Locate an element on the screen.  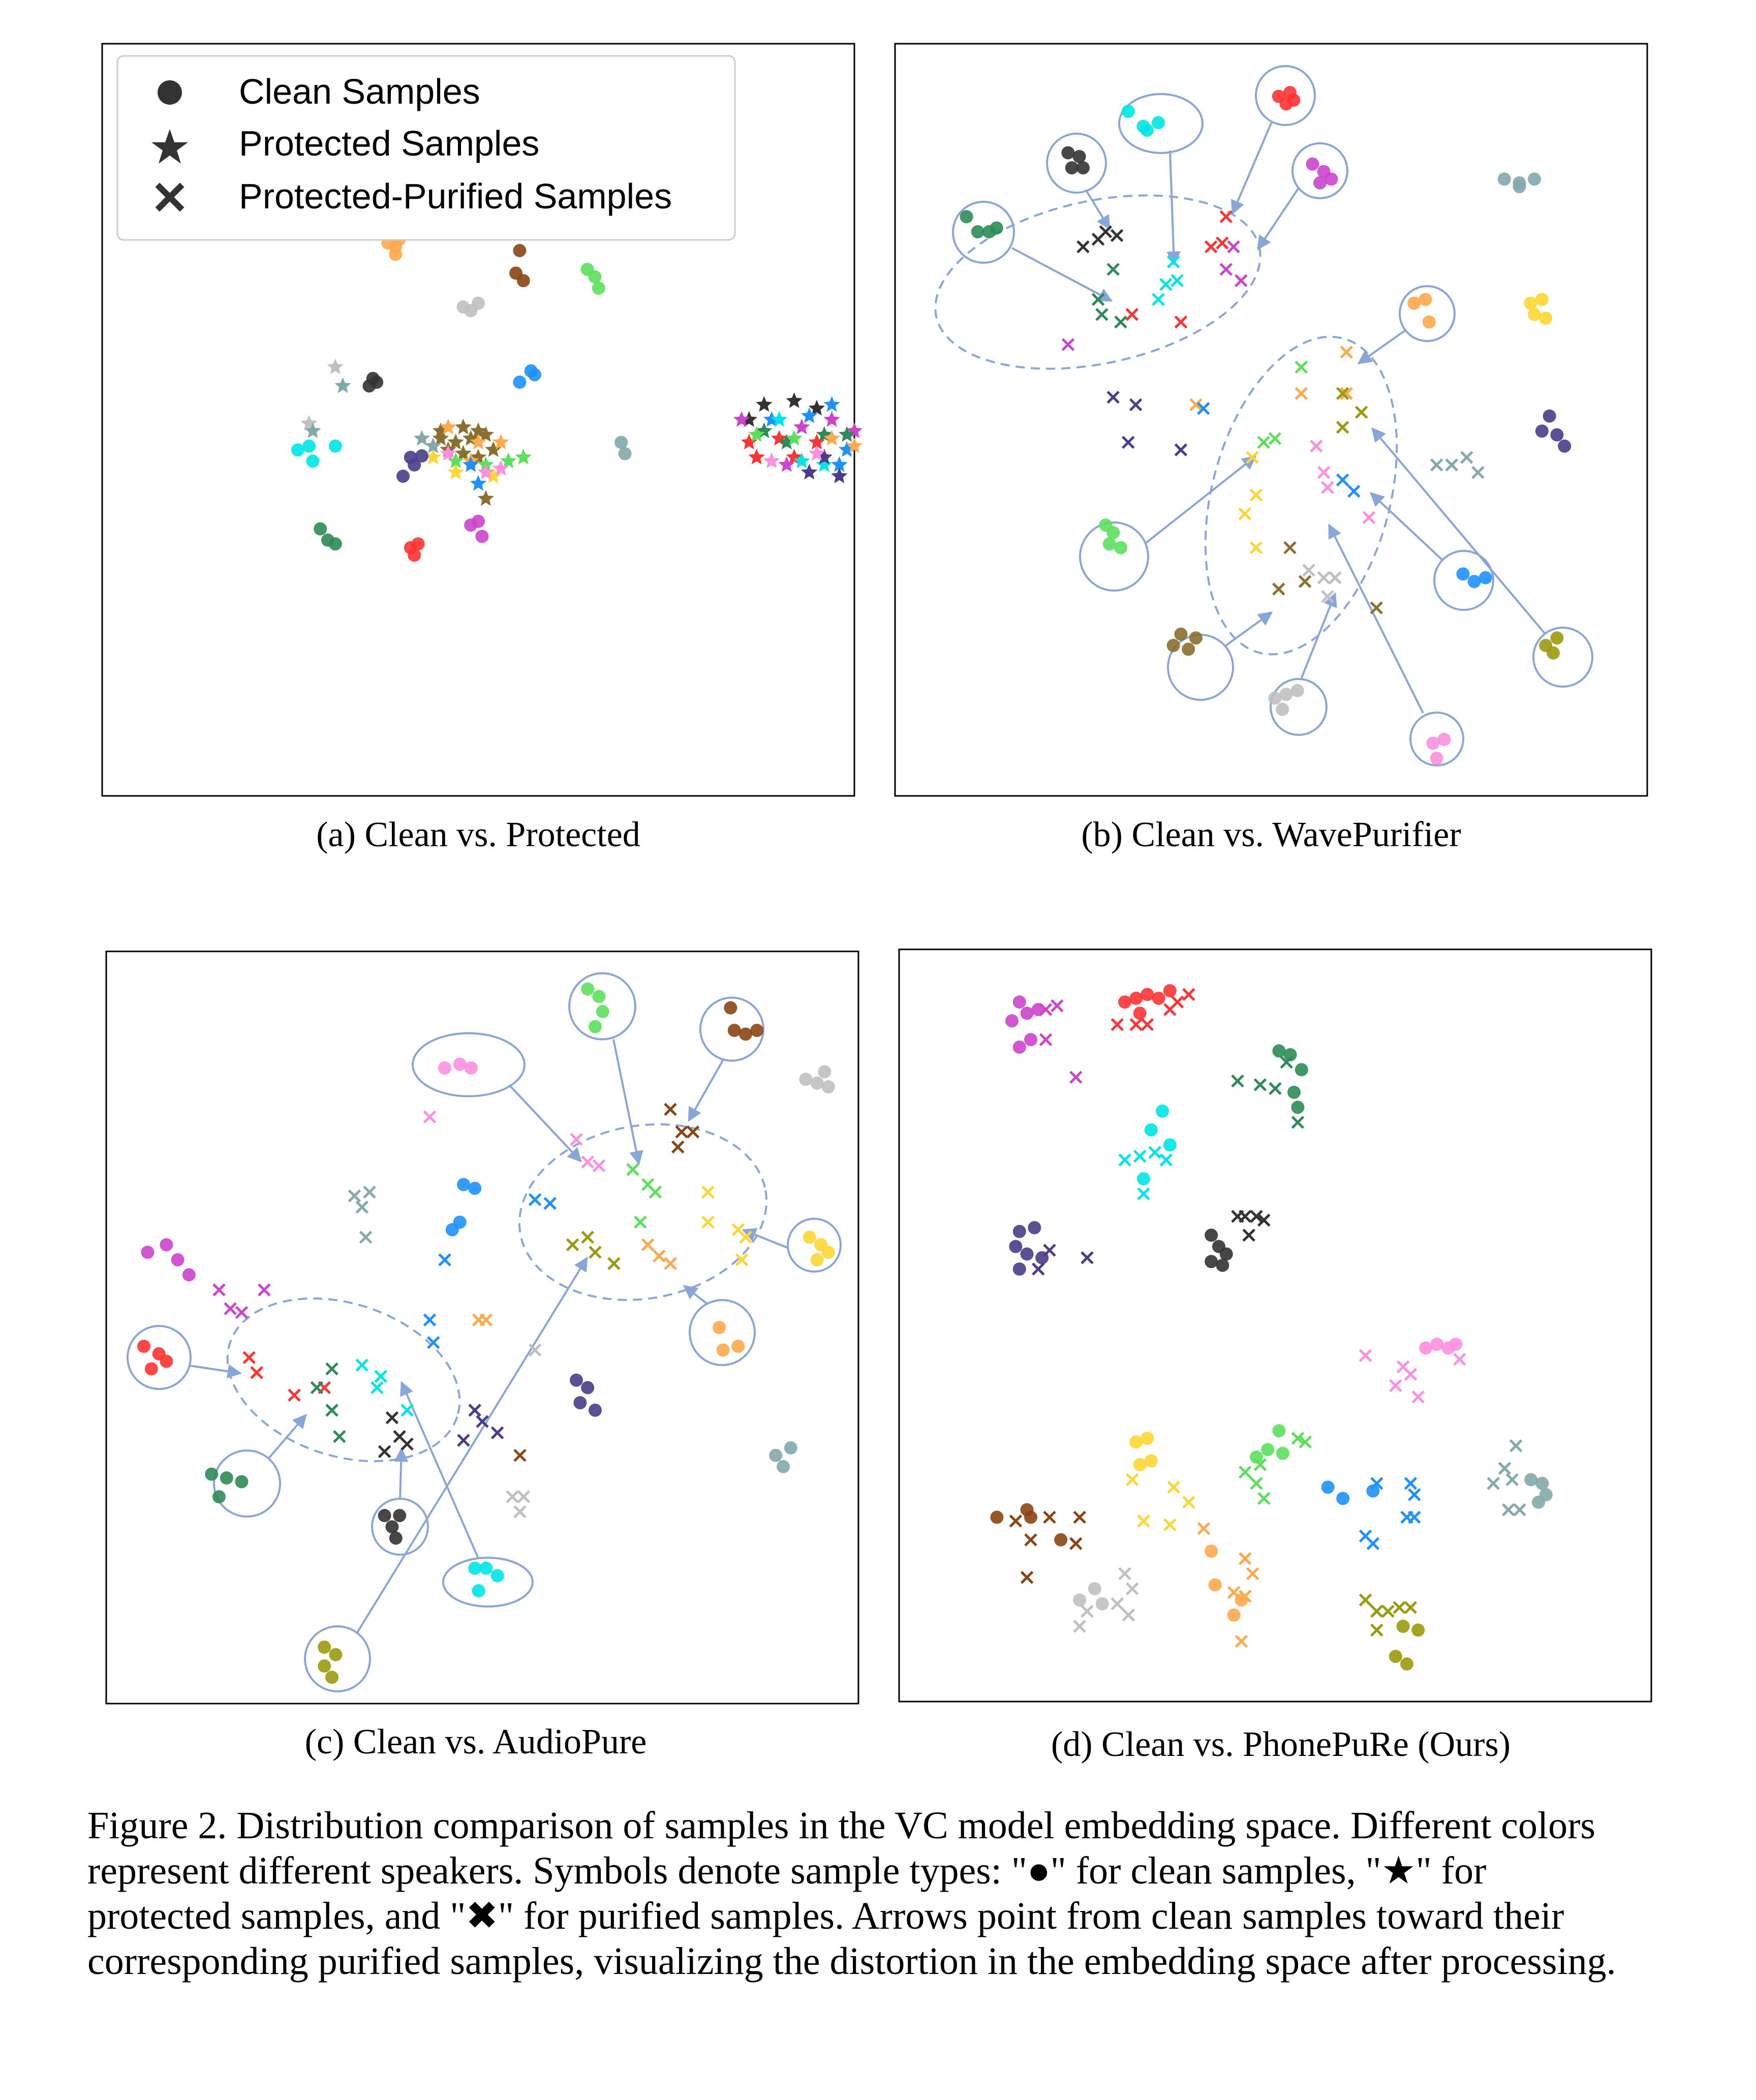
panel-c-dashed-cluster-right is located at coordinates (643, 1212).